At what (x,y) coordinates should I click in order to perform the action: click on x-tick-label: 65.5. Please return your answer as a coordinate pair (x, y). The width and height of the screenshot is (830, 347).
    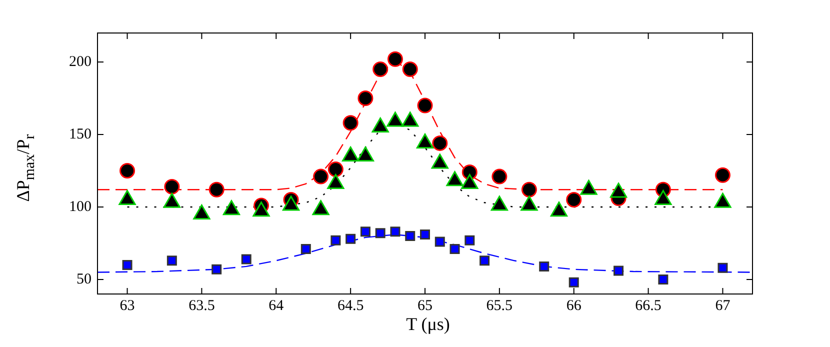
    Looking at the image, I should click on (499, 306).